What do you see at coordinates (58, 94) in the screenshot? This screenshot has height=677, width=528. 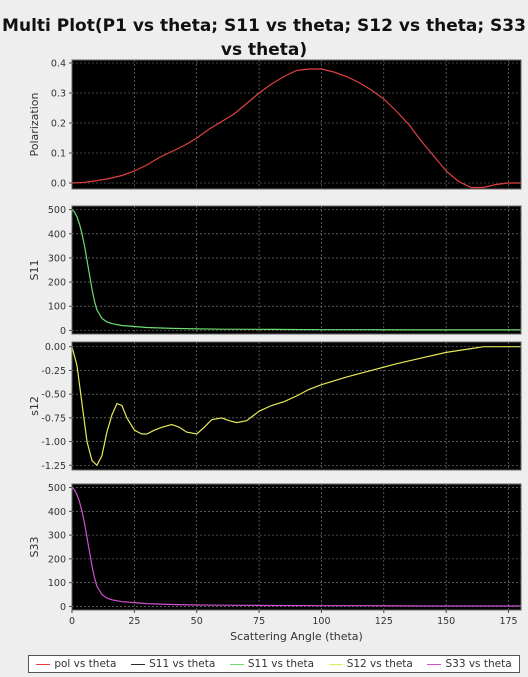 I see `y-tick-label: 0.3` at bounding box center [58, 94].